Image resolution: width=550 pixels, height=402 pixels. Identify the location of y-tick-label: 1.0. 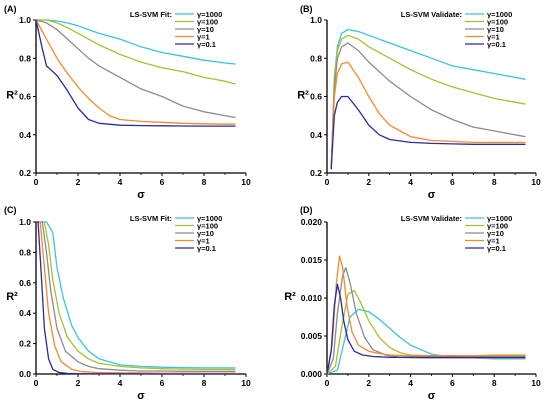
(25, 20).